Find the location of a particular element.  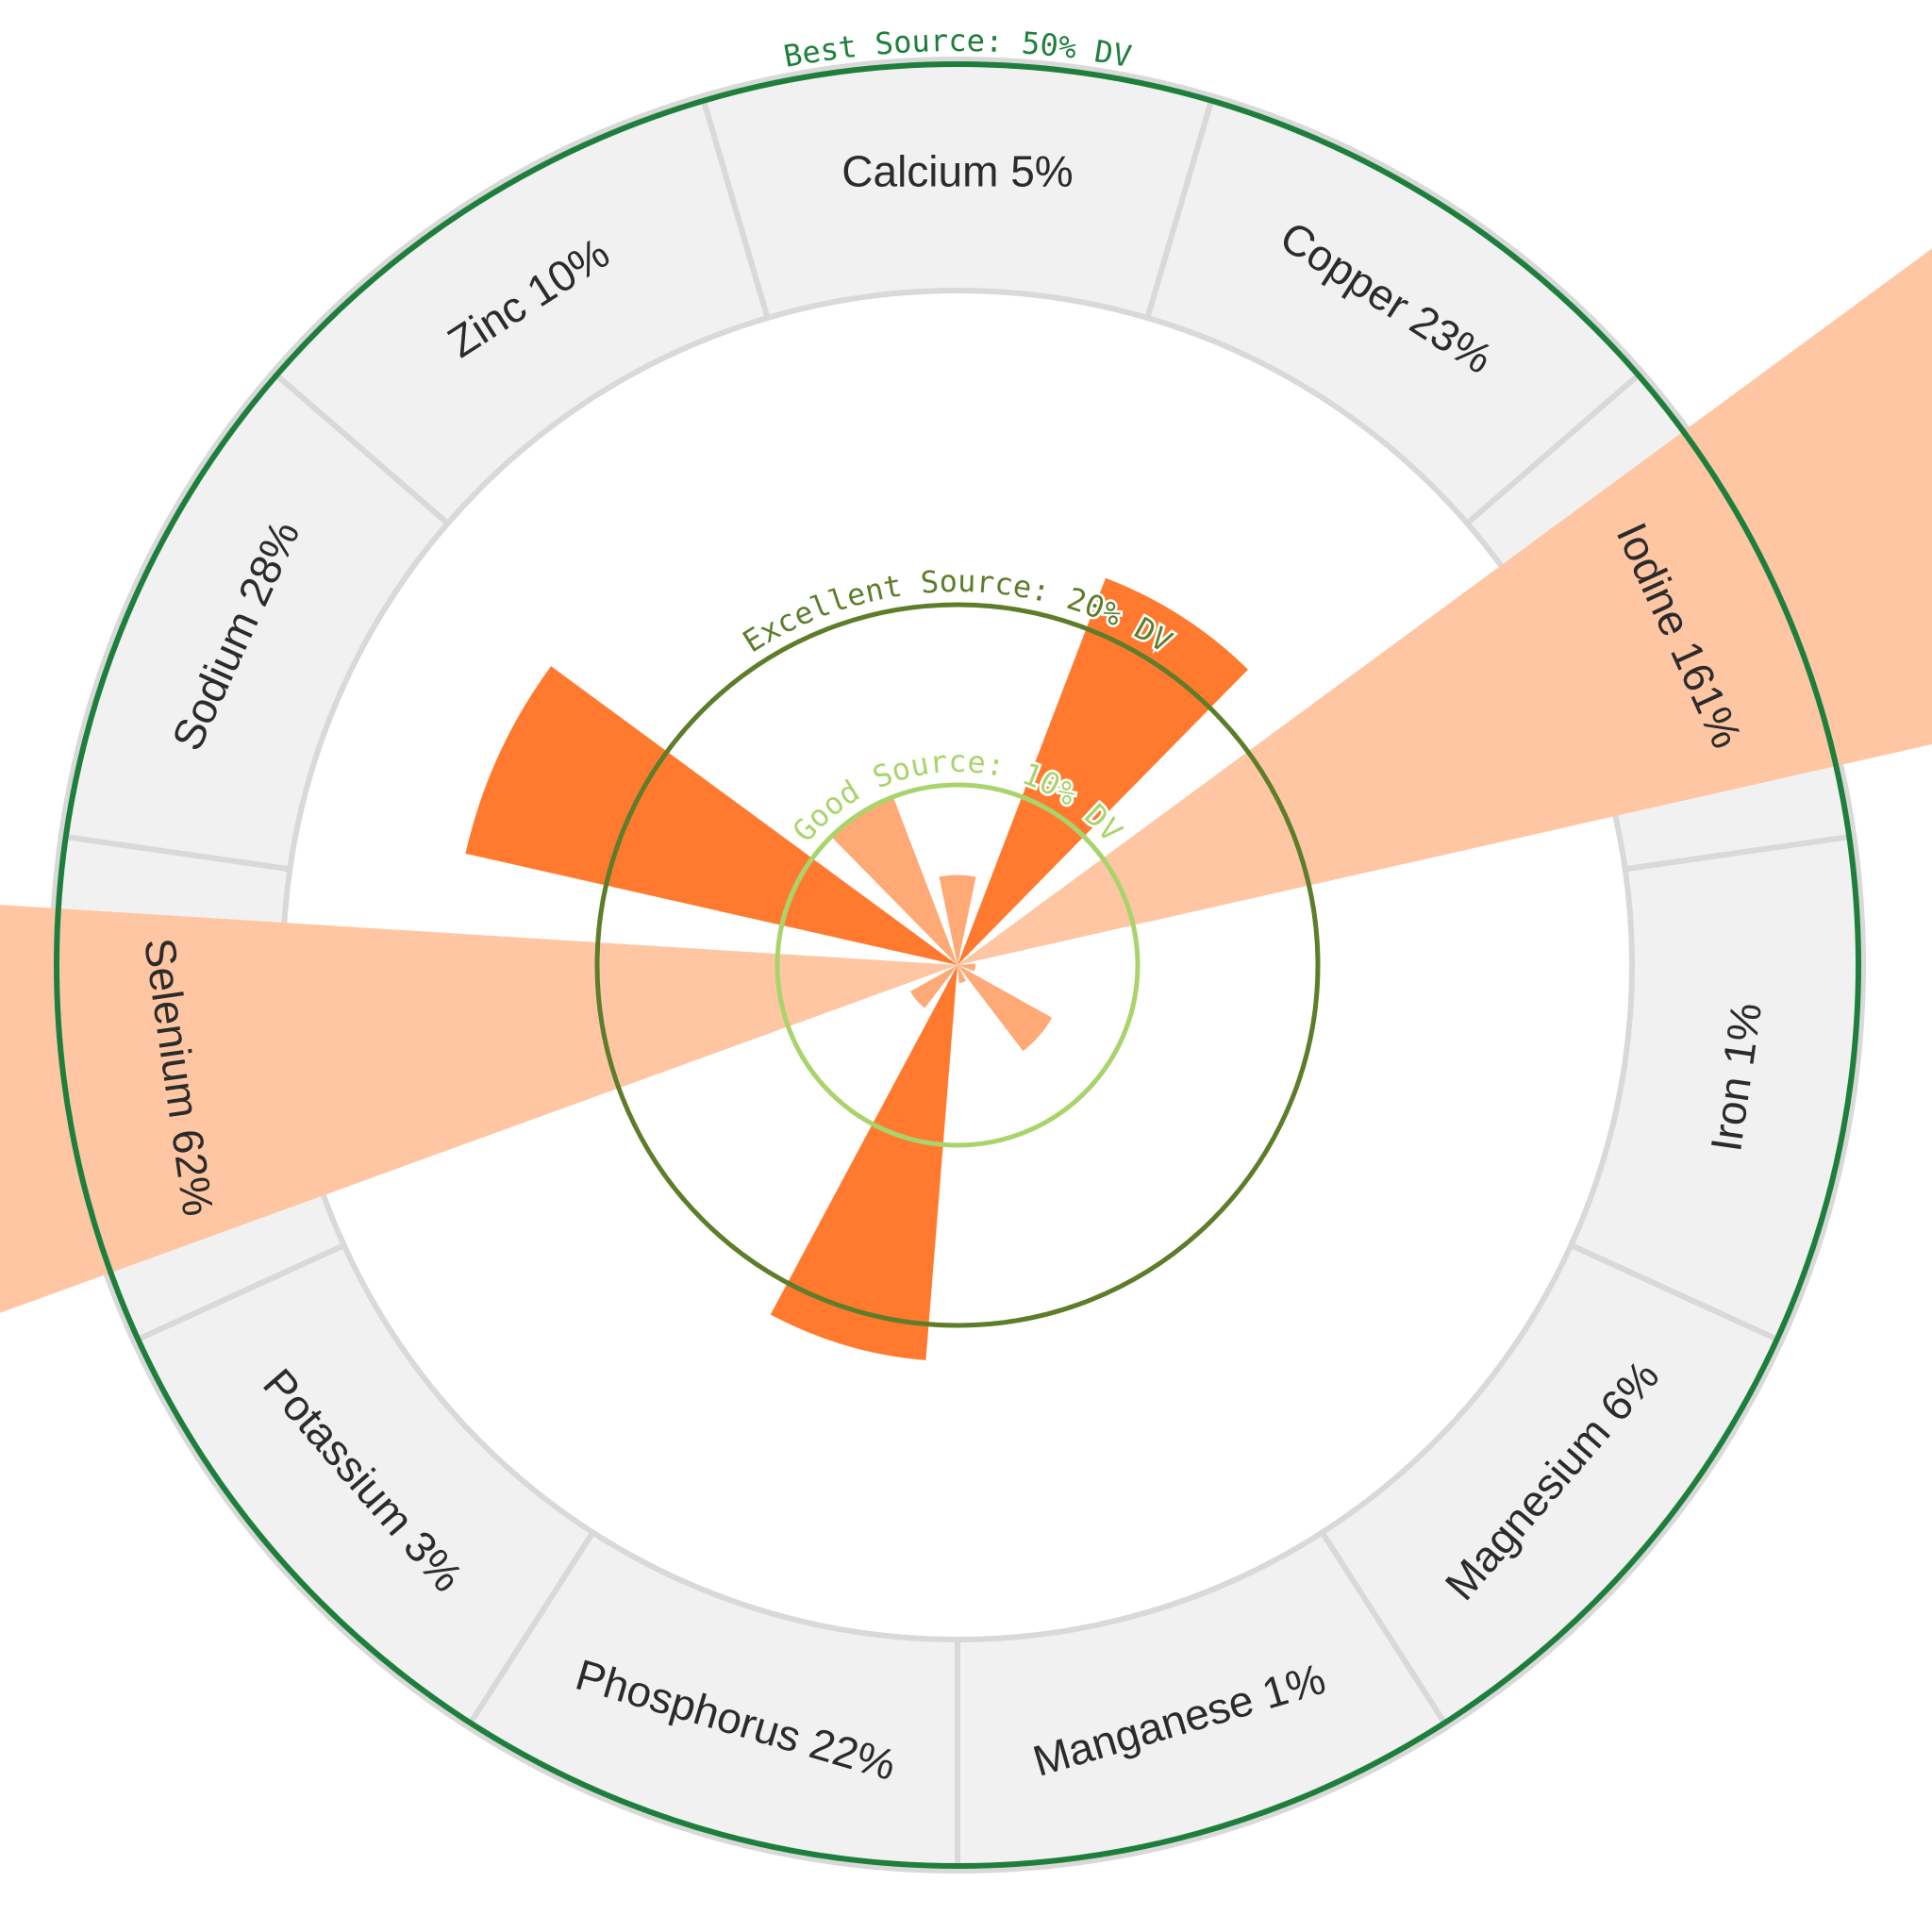

bar-zinc is located at coordinates (894, 881).